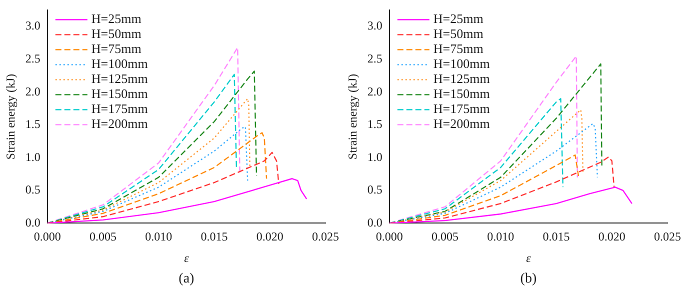  I want to click on text: (a), so click(186, 279).